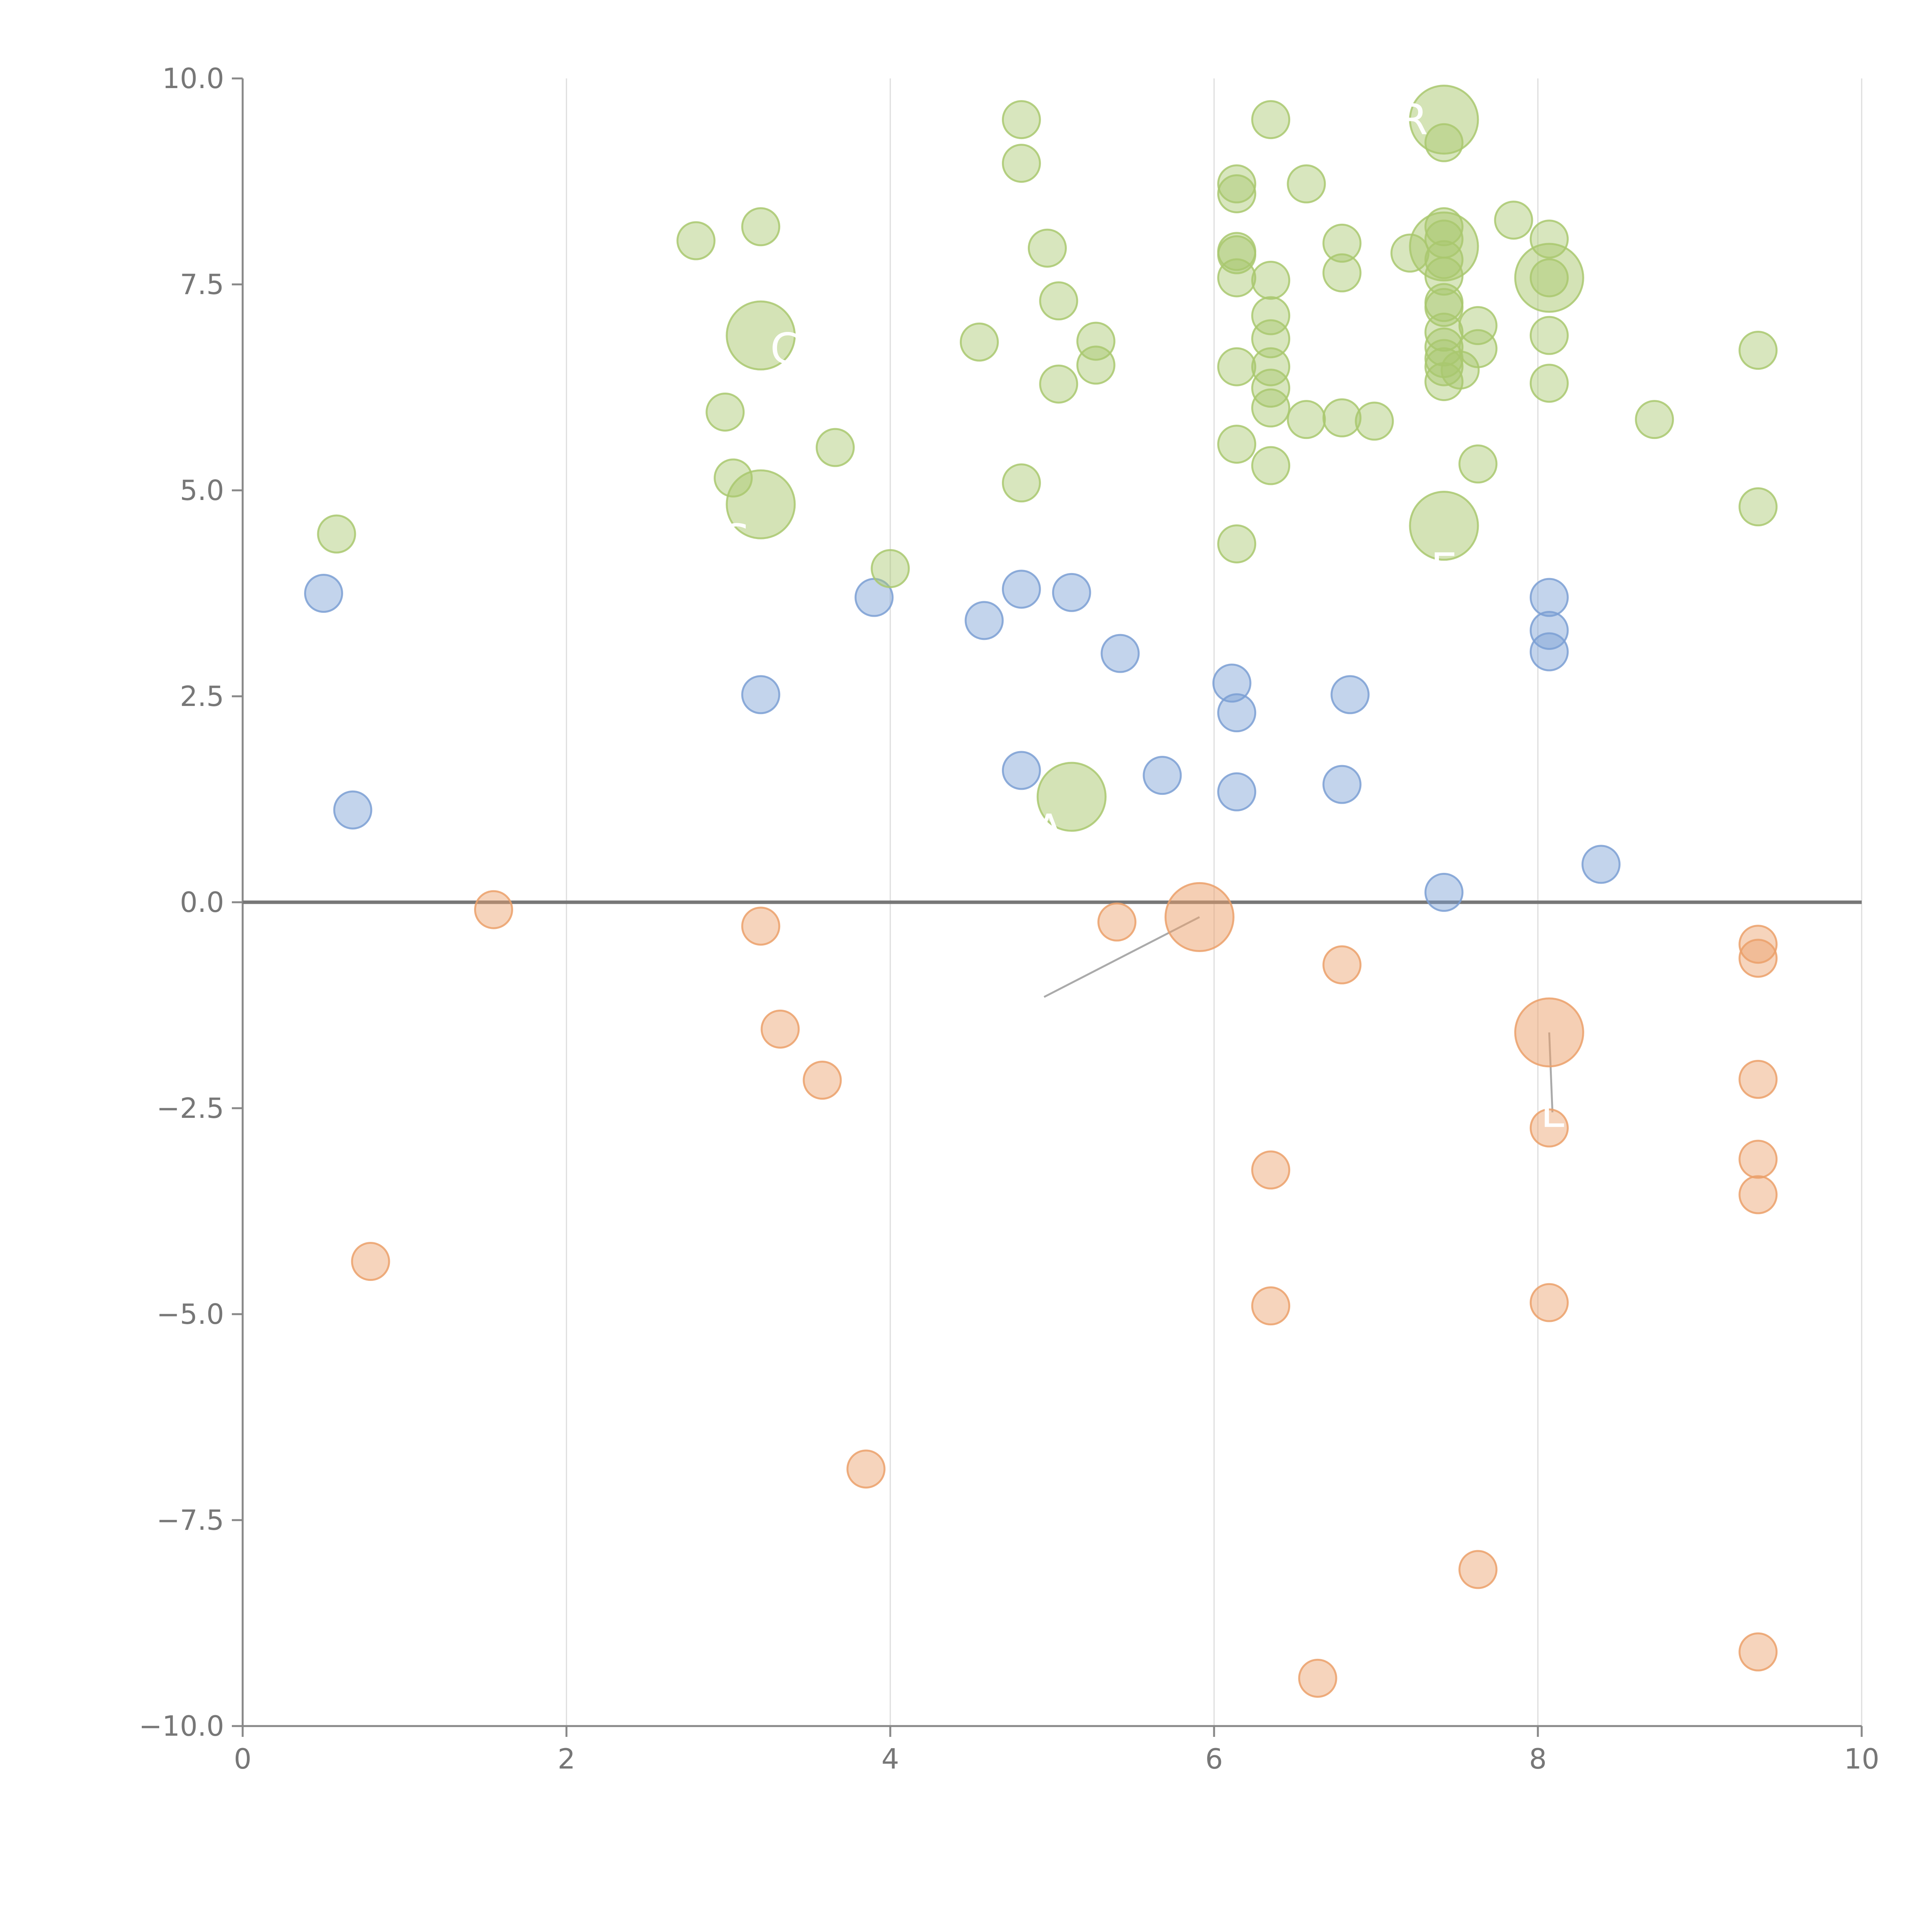  Describe the element at coordinates (190, 1108) in the screenshot. I see `y-tick-label: −2.5` at that location.